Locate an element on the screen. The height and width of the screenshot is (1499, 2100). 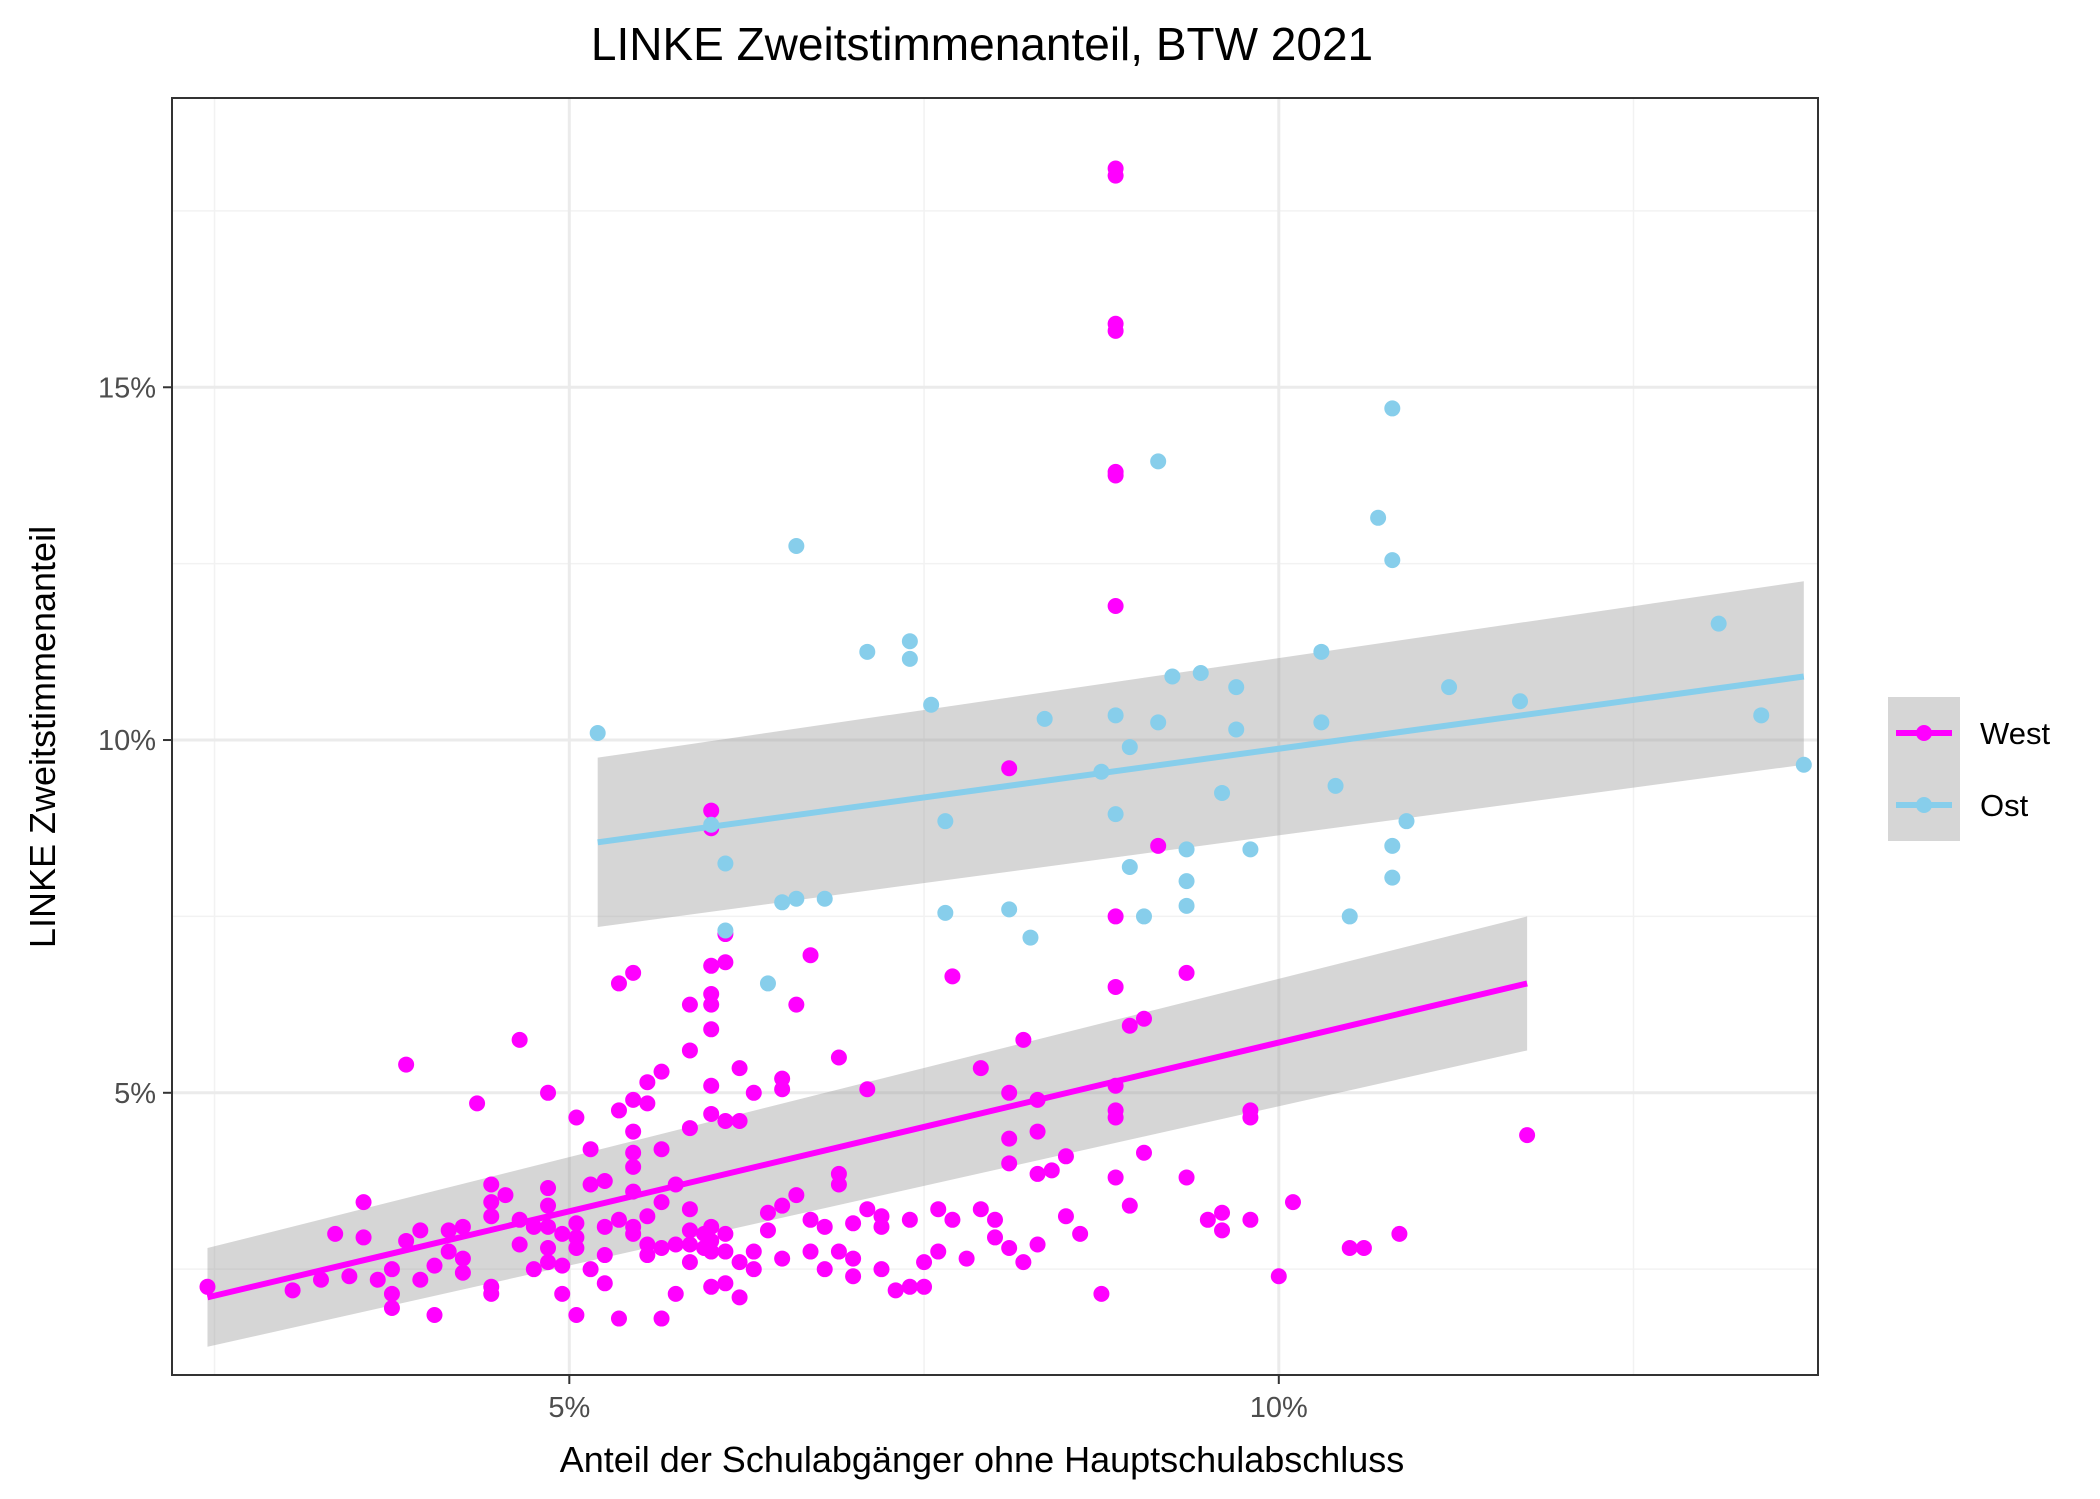
x-tick-label: 5% is located at coordinates (569, 1408).